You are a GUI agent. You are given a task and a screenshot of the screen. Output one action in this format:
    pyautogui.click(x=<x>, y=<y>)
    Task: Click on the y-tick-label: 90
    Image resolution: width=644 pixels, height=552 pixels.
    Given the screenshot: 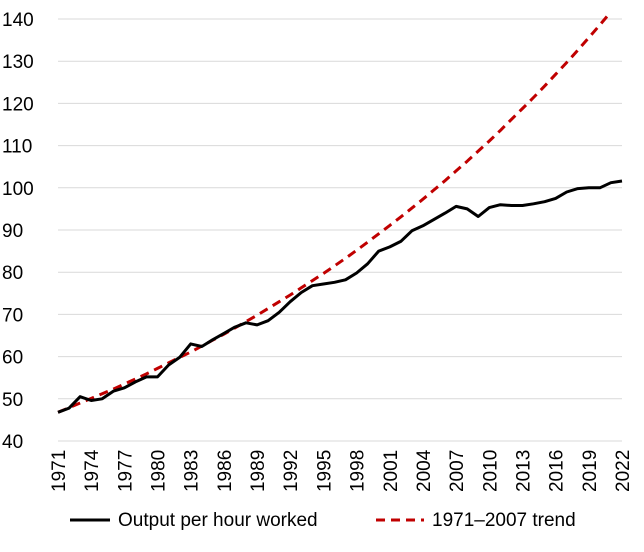 What is the action you would take?
    pyautogui.click(x=12, y=231)
    